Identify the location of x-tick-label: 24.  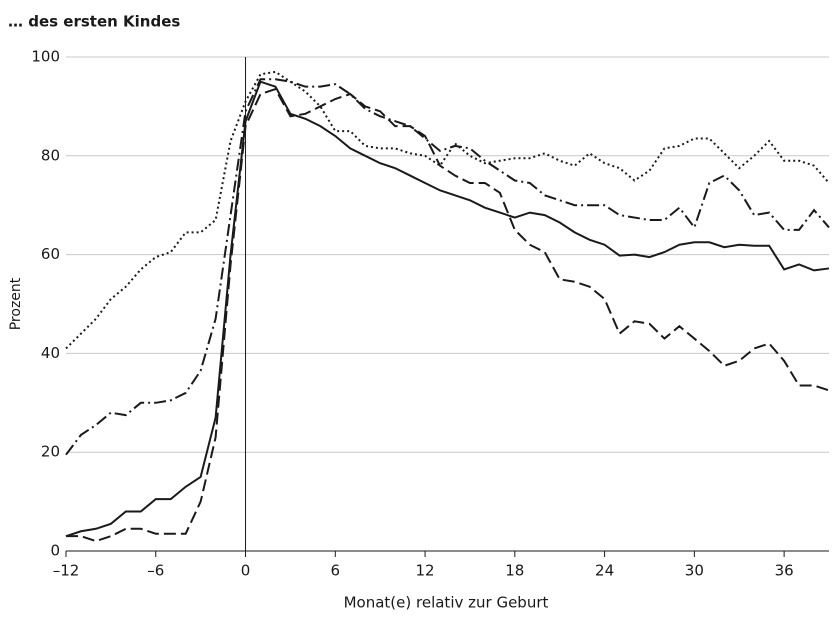
(604, 571).